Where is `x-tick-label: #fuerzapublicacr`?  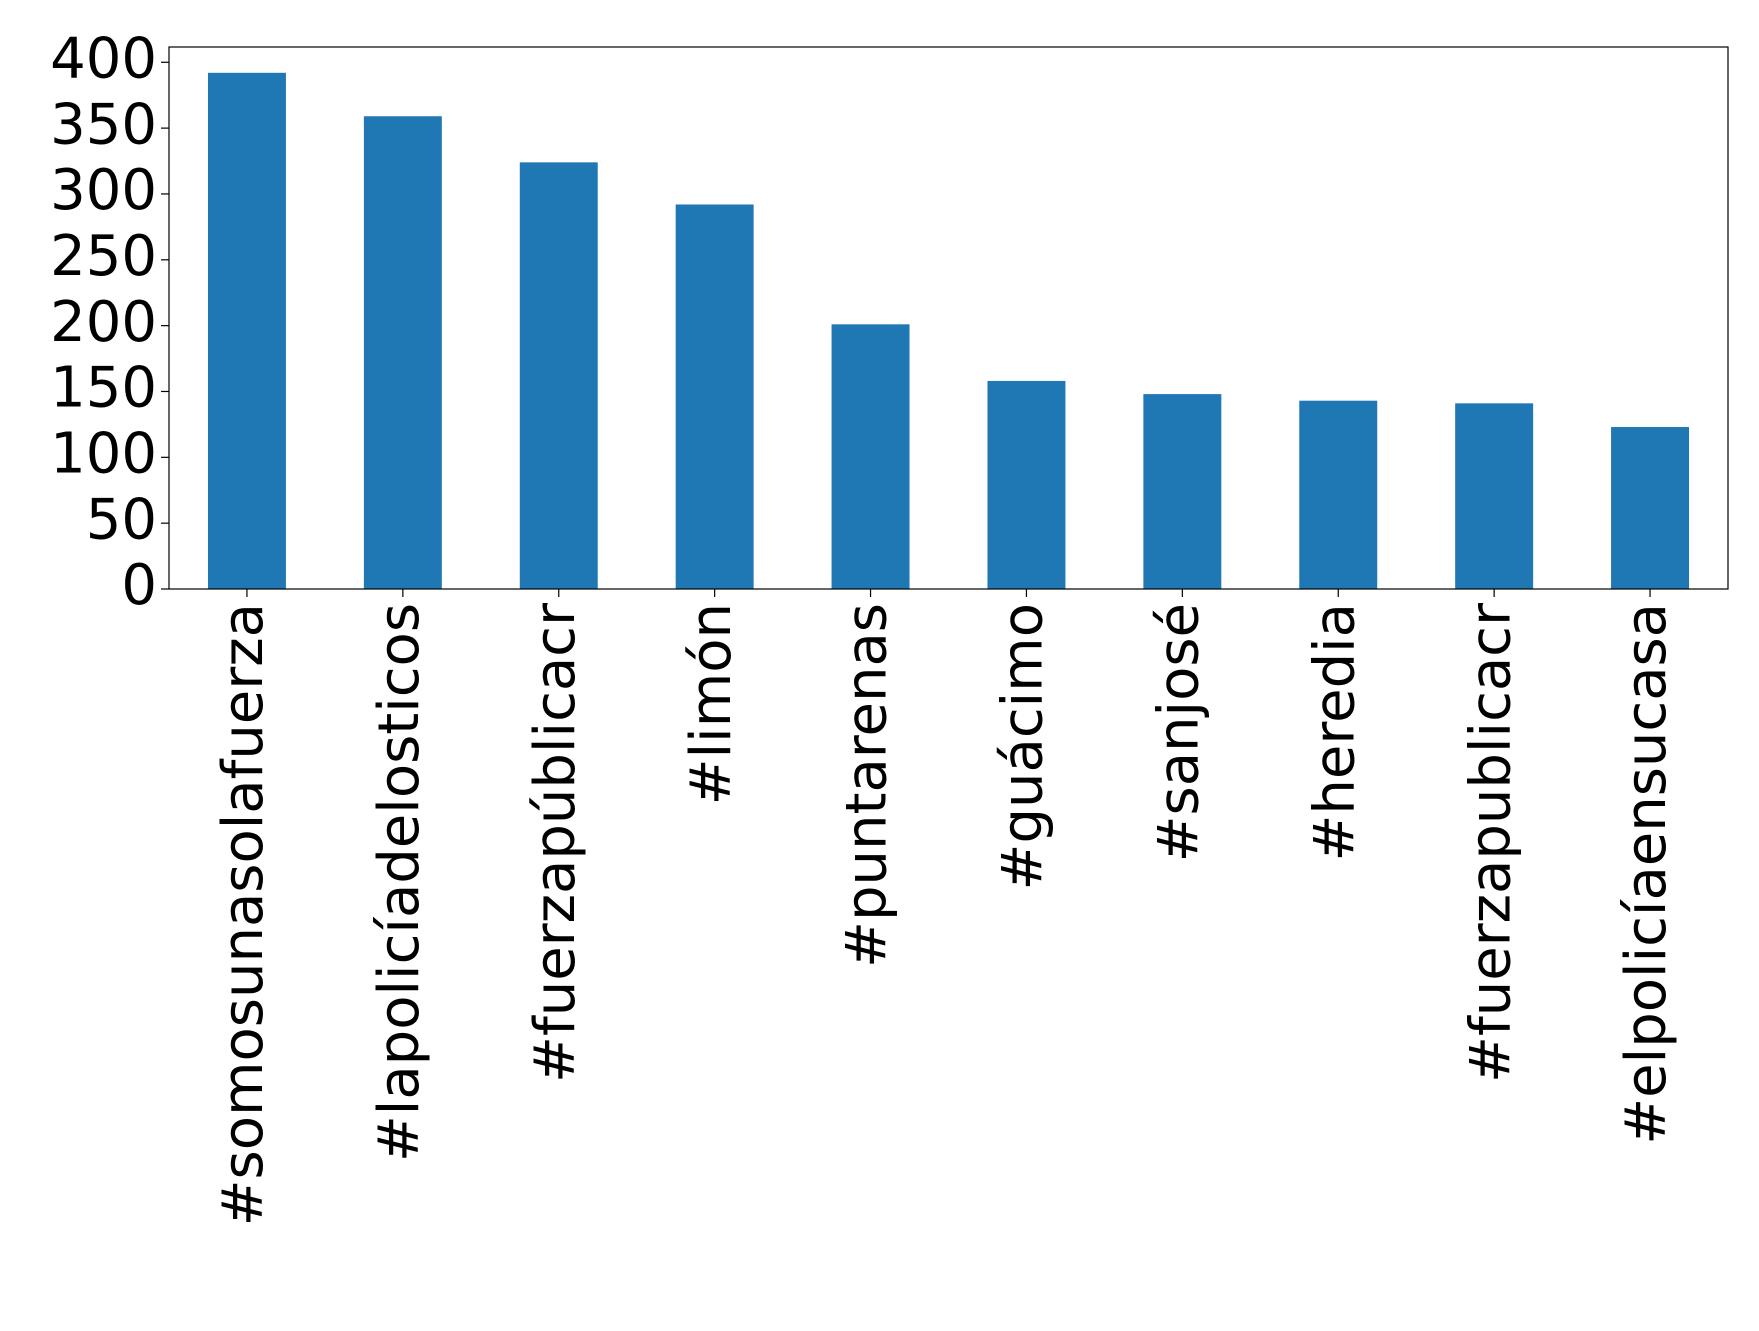 x-tick-label: #fuerzapublicacr is located at coordinates (1490, 842).